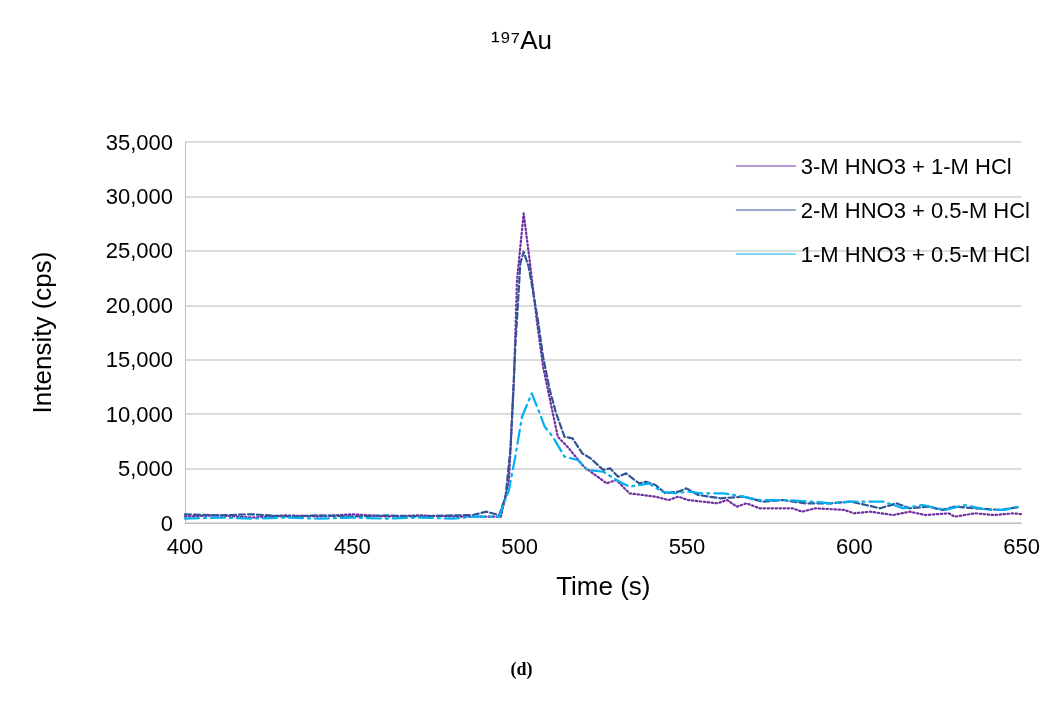  I want to click on y-tick-label: 0, so click(166, 523).